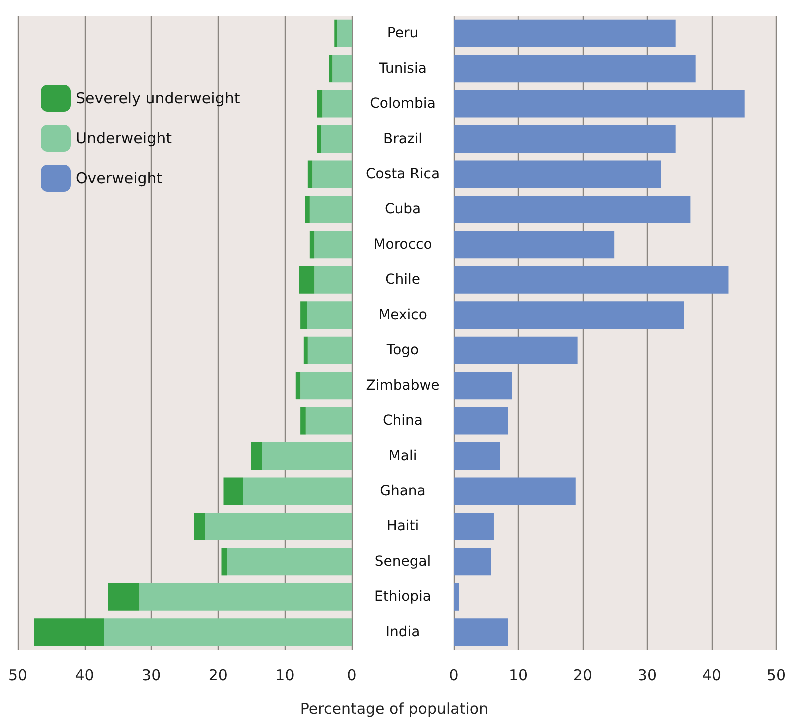 The image size is (789, 724). I want to click on y-tick-label: Senegal, so click(403, 562).